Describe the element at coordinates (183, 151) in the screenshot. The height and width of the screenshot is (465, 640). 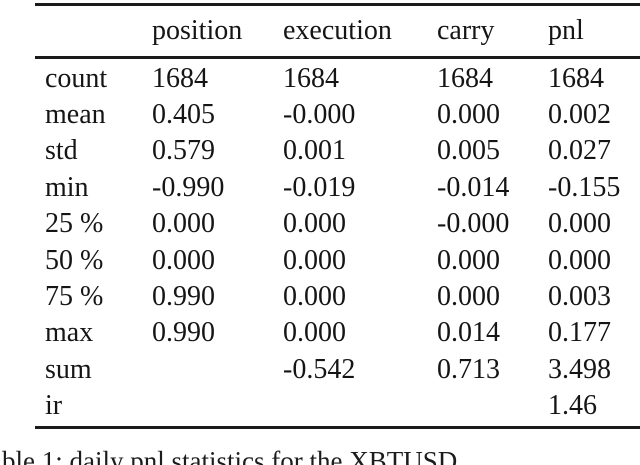
I see `cell-std-position: 0.579` at that location.